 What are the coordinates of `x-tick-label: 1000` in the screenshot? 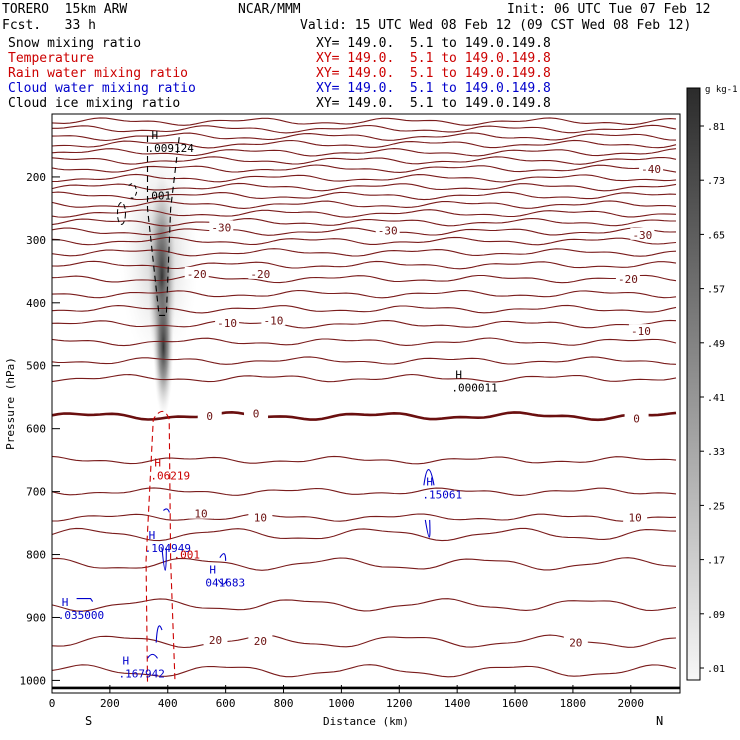 It's located at (341, 703).